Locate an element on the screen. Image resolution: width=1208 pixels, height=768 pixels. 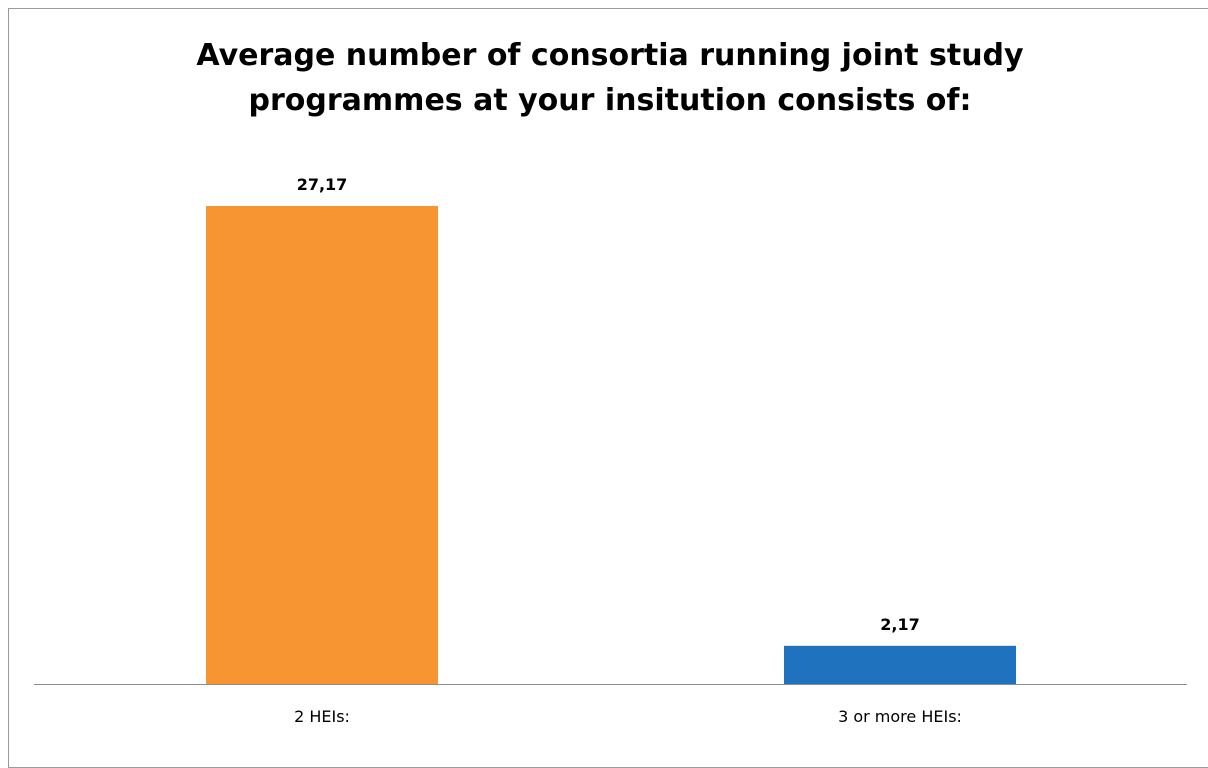
data-label-1: 27,17 is located at coordinates (322, 184).